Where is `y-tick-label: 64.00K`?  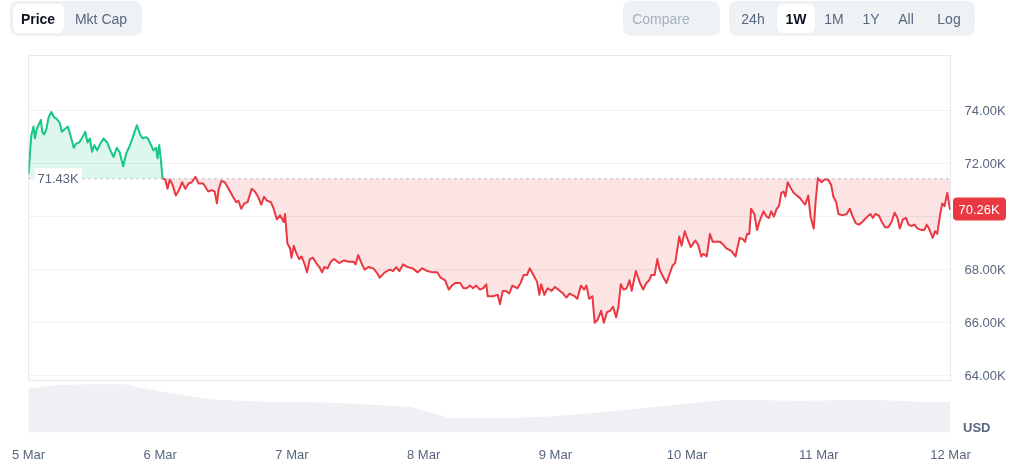
y-tick-label: 64.00K is located at coordinates (985, 376).